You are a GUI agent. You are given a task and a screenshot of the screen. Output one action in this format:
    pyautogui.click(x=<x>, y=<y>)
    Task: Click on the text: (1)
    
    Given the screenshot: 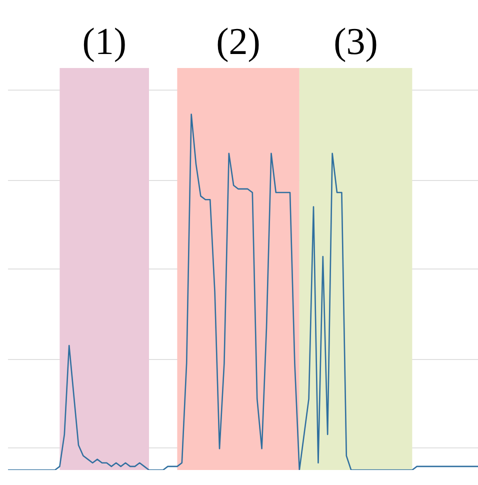 What is the action you would take?
    pyautogui.click(x=104, y=42)
    